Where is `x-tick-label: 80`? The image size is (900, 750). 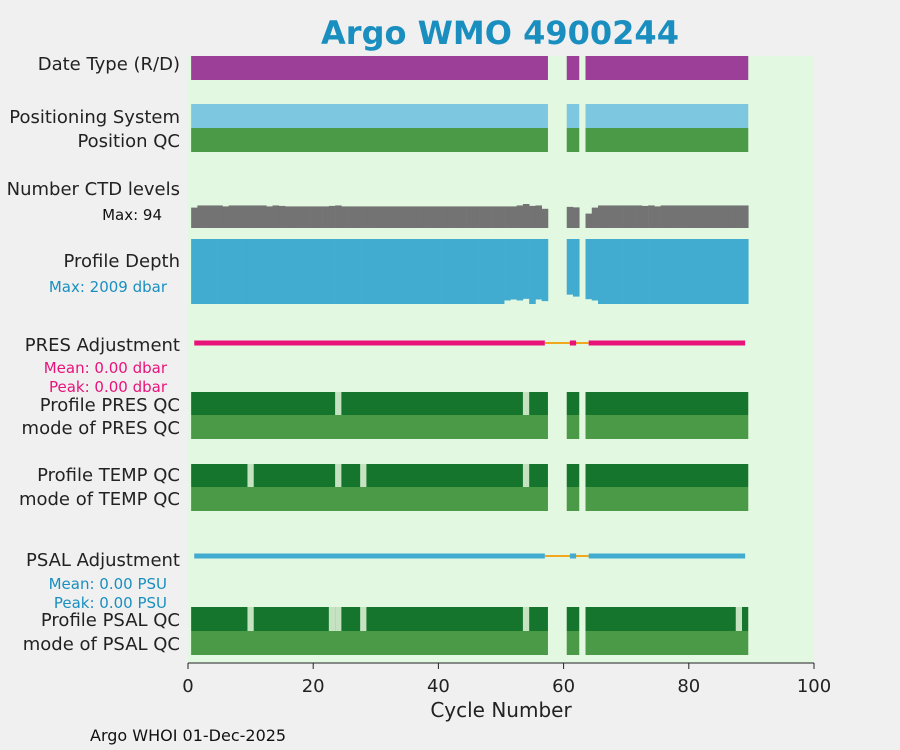 x-tick-label: 80 is located at coordinates (688, 686).